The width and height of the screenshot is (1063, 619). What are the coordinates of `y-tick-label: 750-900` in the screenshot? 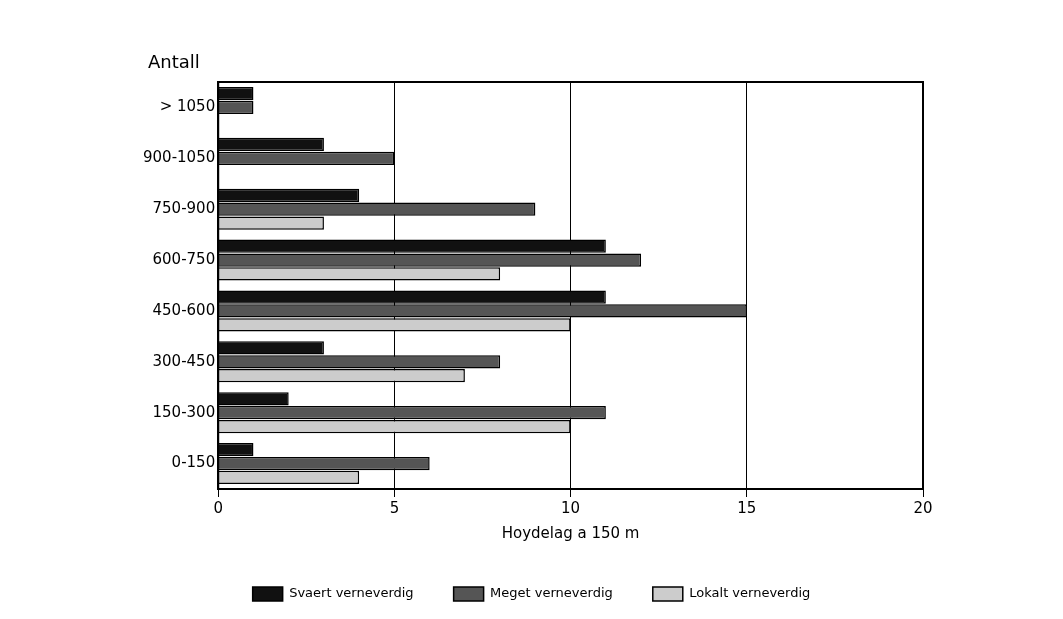 It's located at (184, 208).